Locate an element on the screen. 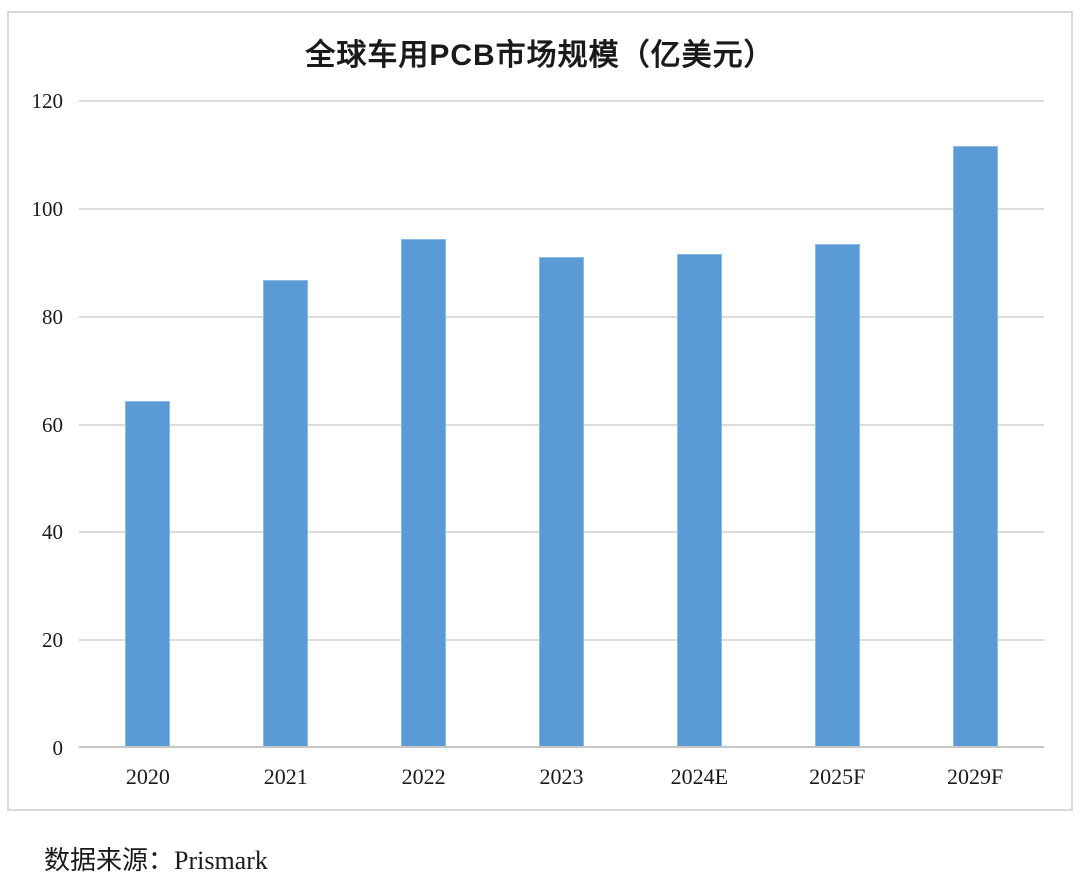 The image size is (1081, 889). x-tick-label: 2025F is located at coordinates (837, 776).